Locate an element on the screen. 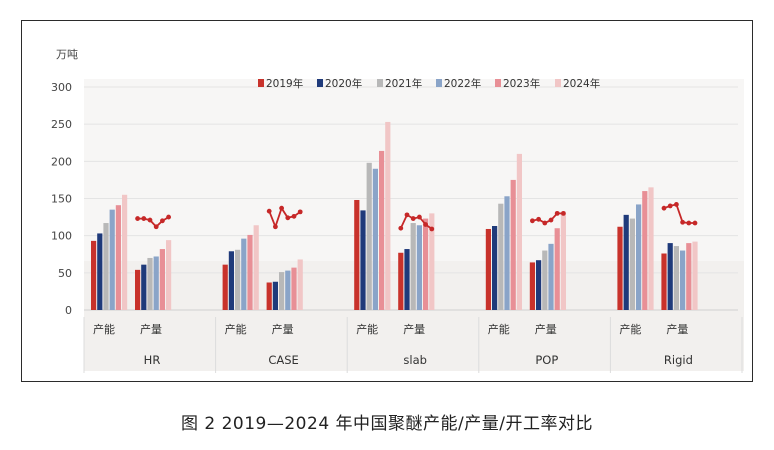  x-group-label: Rigid is located at coordinates (678, 360).